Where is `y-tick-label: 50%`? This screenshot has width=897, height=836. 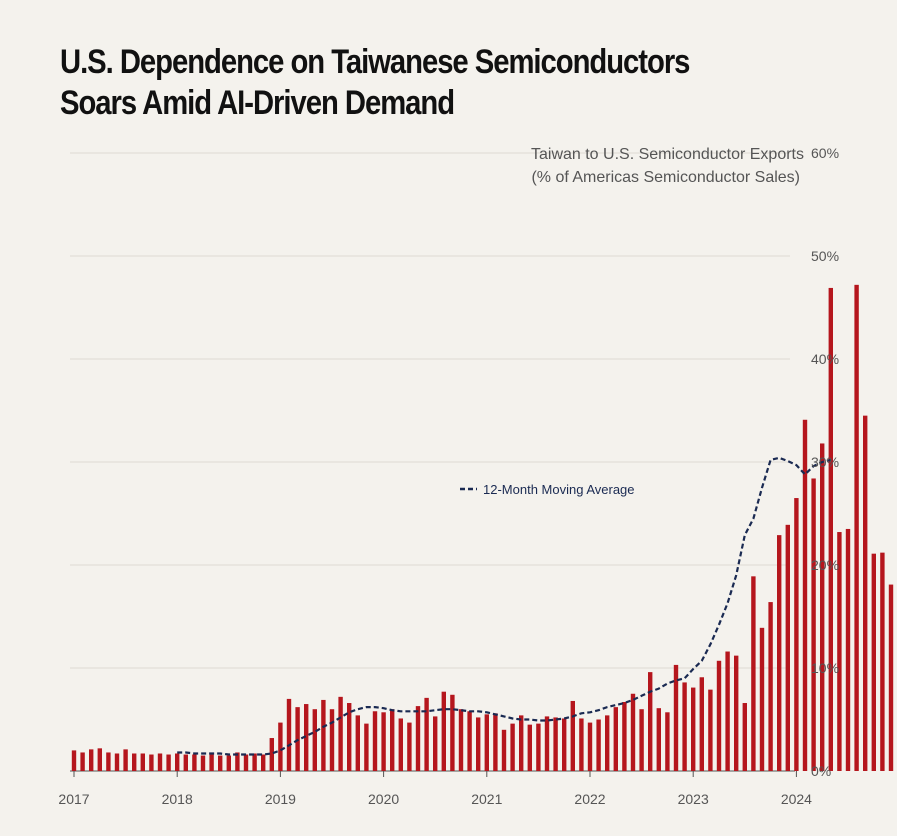
y-tick-label: 50% is located at coordinates (825, 256).